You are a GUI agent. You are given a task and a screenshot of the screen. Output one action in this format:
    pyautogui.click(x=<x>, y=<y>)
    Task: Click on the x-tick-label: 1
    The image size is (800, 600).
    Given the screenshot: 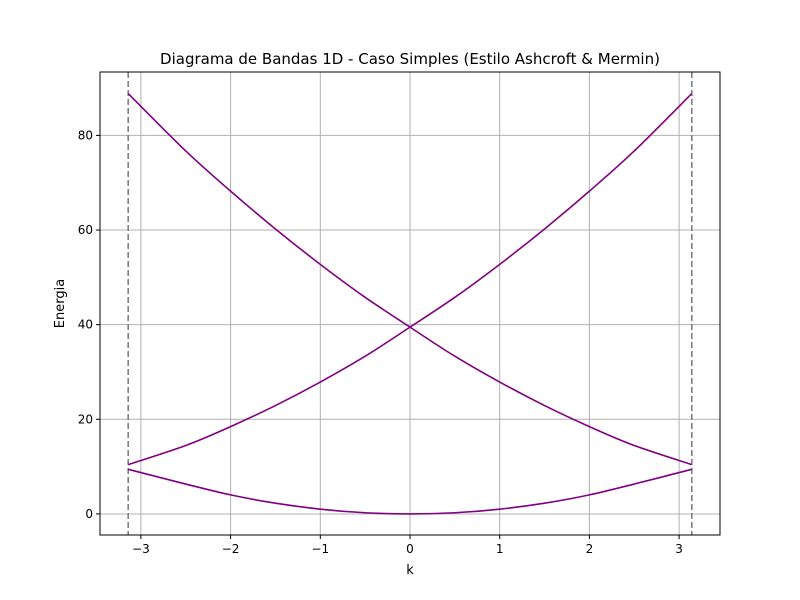 What is the action you would take?
    pyautogui.click(x=500, y=549)
    